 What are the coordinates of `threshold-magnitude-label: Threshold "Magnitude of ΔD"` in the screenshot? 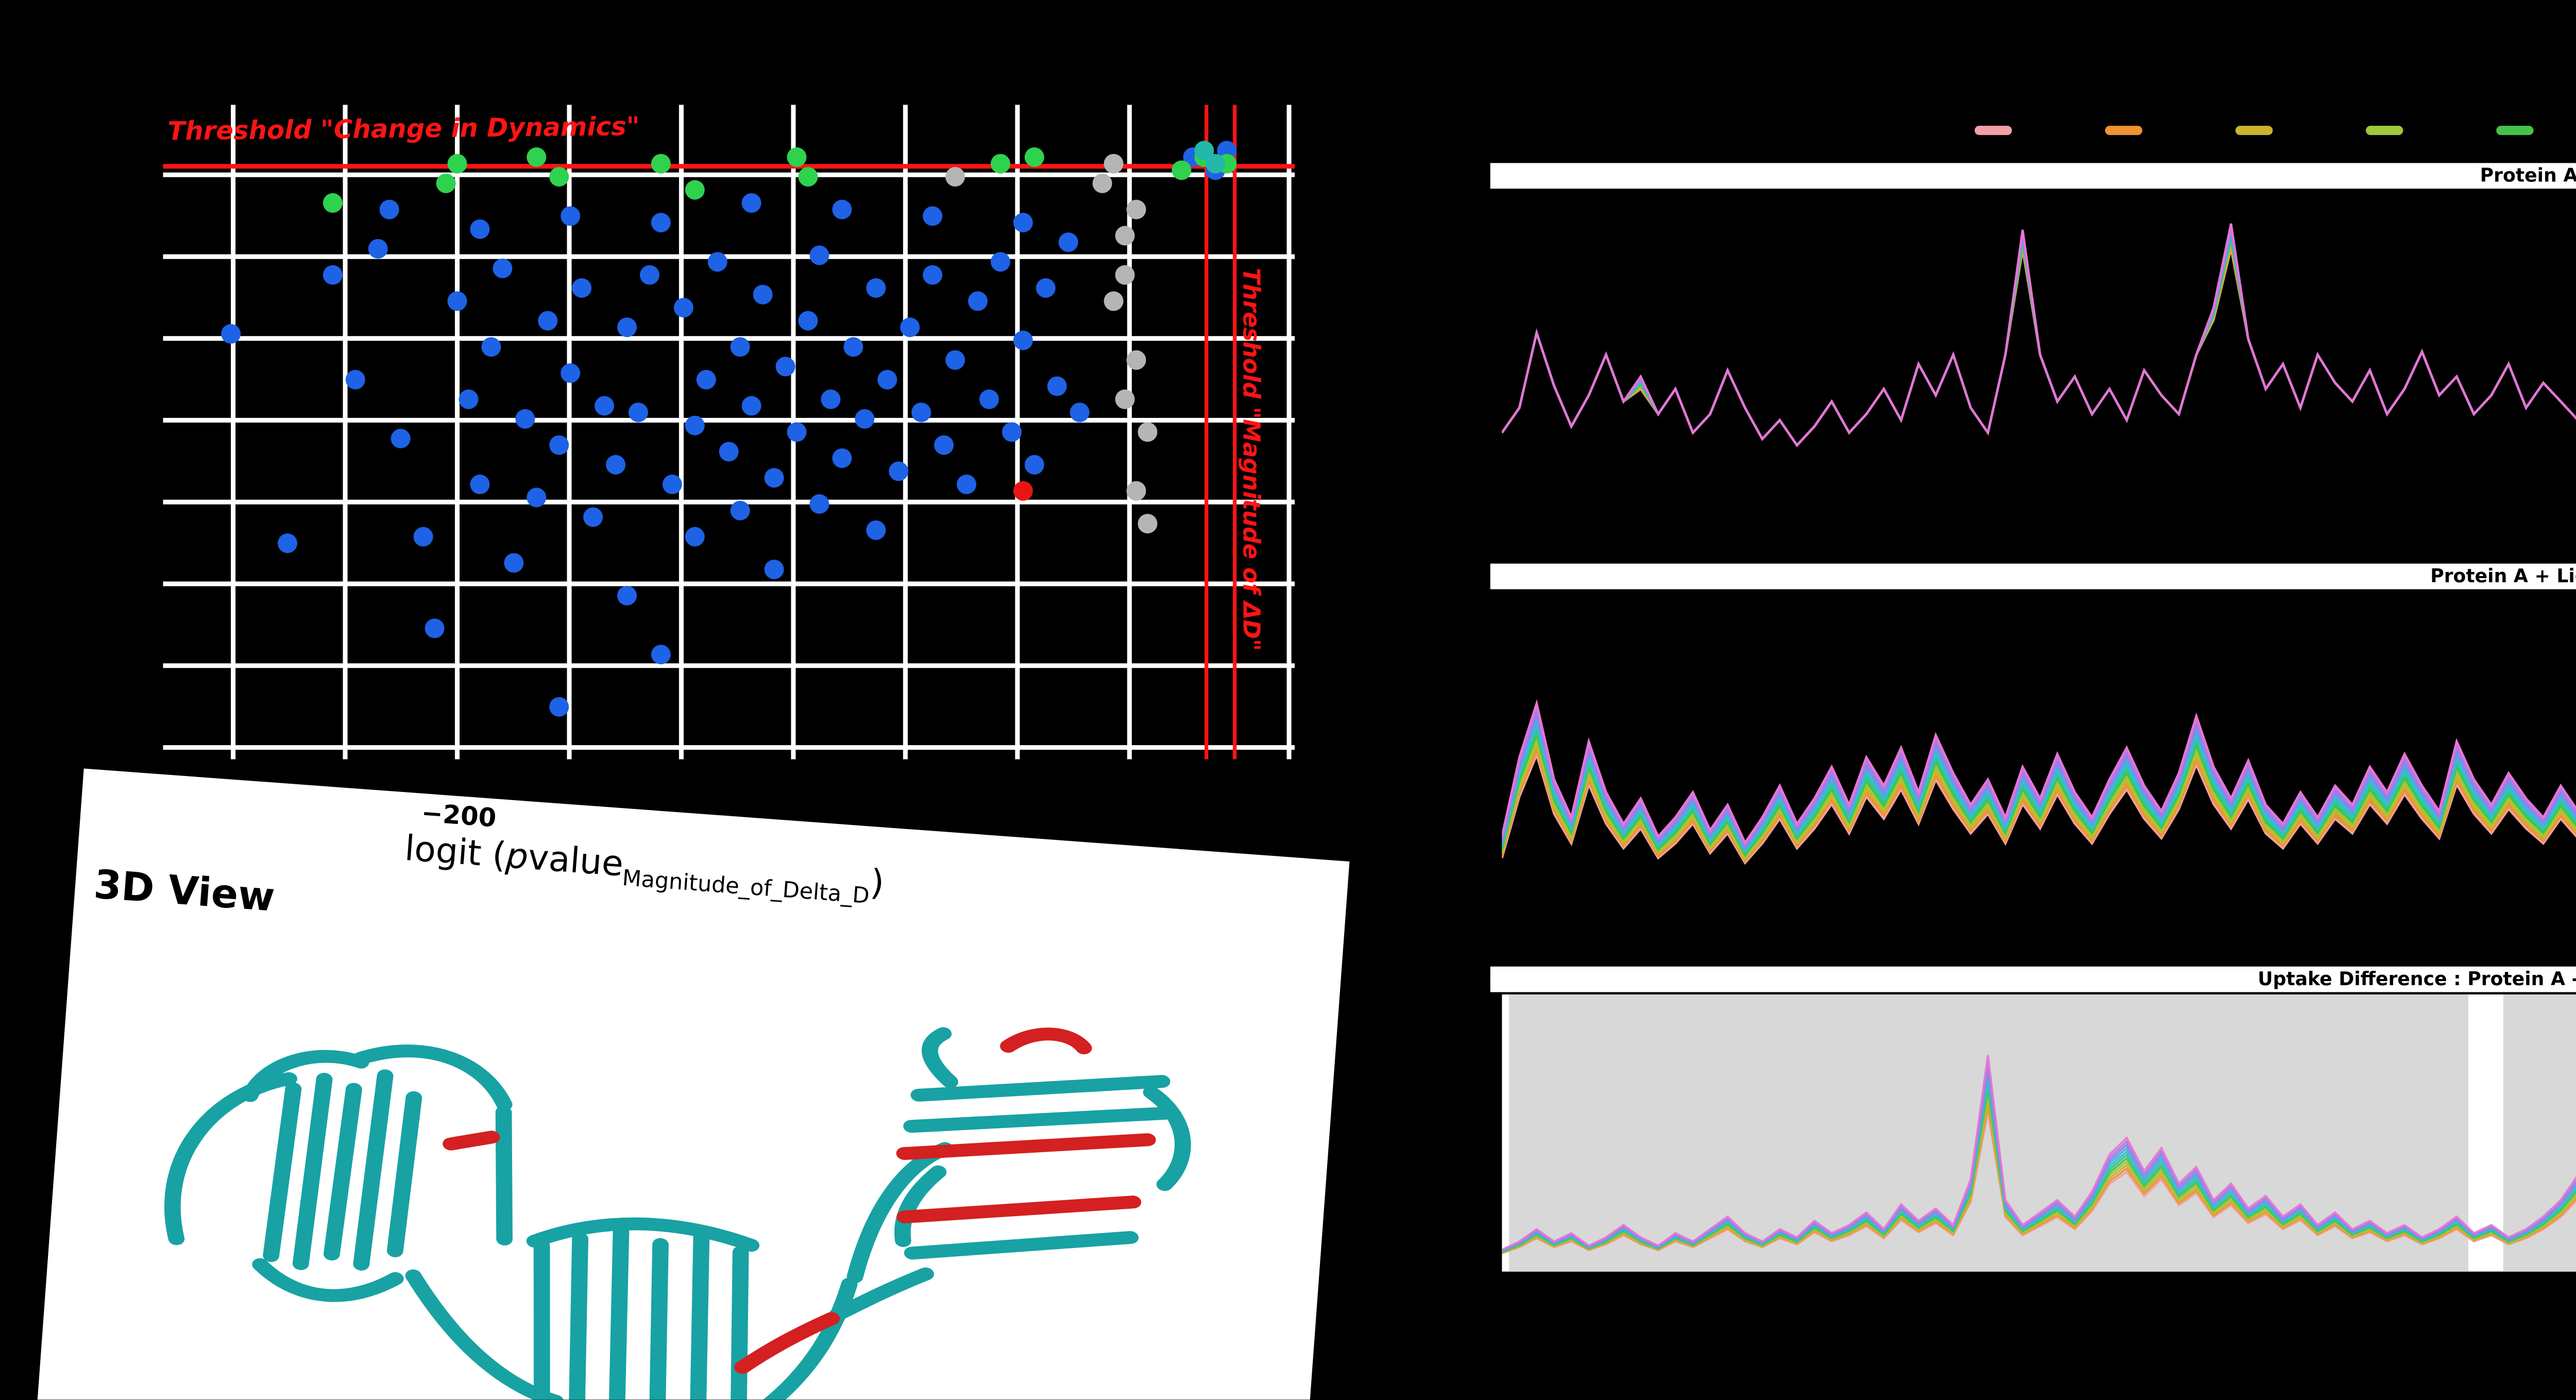 It's located at (1249, 459).